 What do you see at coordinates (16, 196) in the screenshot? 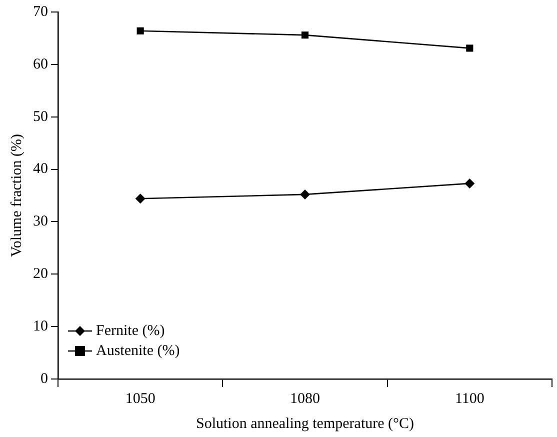
I see `y-axis-title: Volume fraction (%)` at bounding box center [16, 196].